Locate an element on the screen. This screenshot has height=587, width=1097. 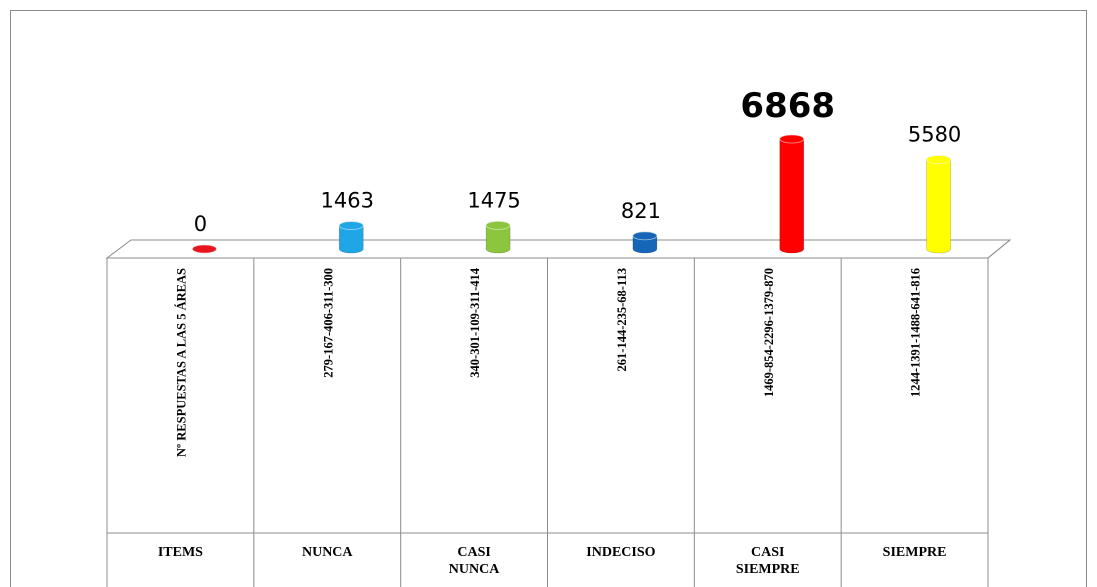
category-label: 340-301-109-311-414 is located at coordinates (475, 322).